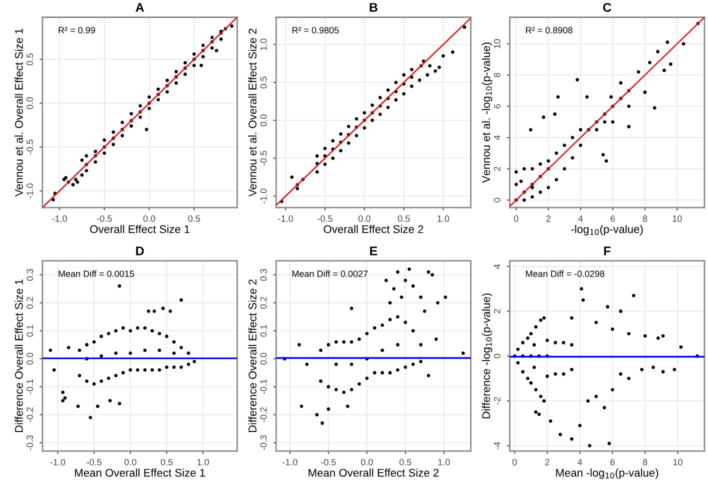 The image size is (708, 493). What do you see at coordinates (497, 75) in the screenshot?
I see `y-tick-label: 8` at bounding box center [497, 75].